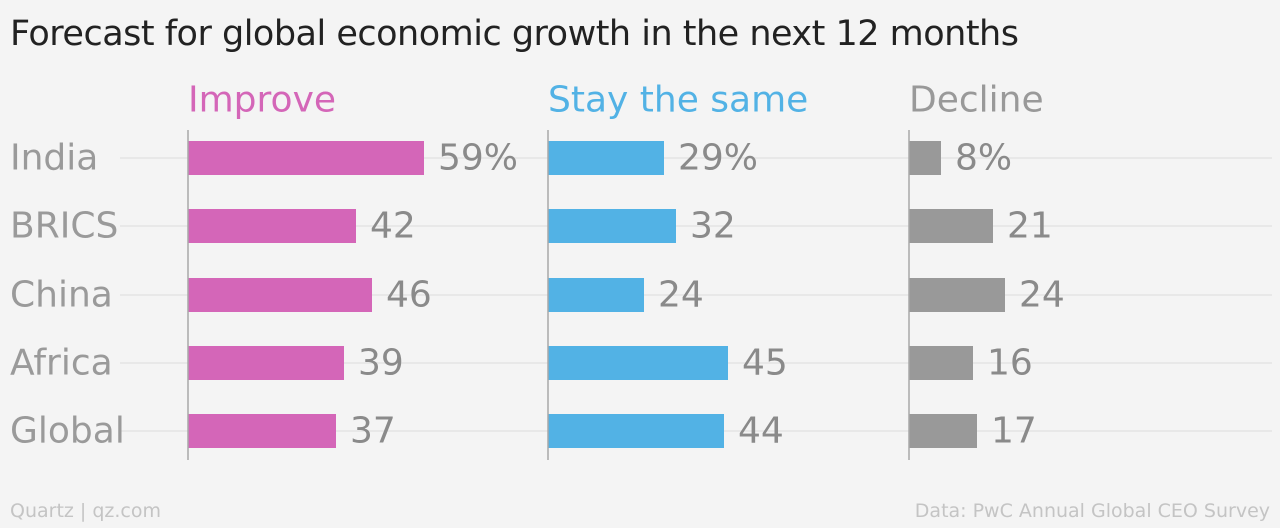 This screenshot has width=1280, height=528. Describe the element at coordinates (1010, 363) in the screenshot. I see `value-label-decline-africa: 16` at that location.